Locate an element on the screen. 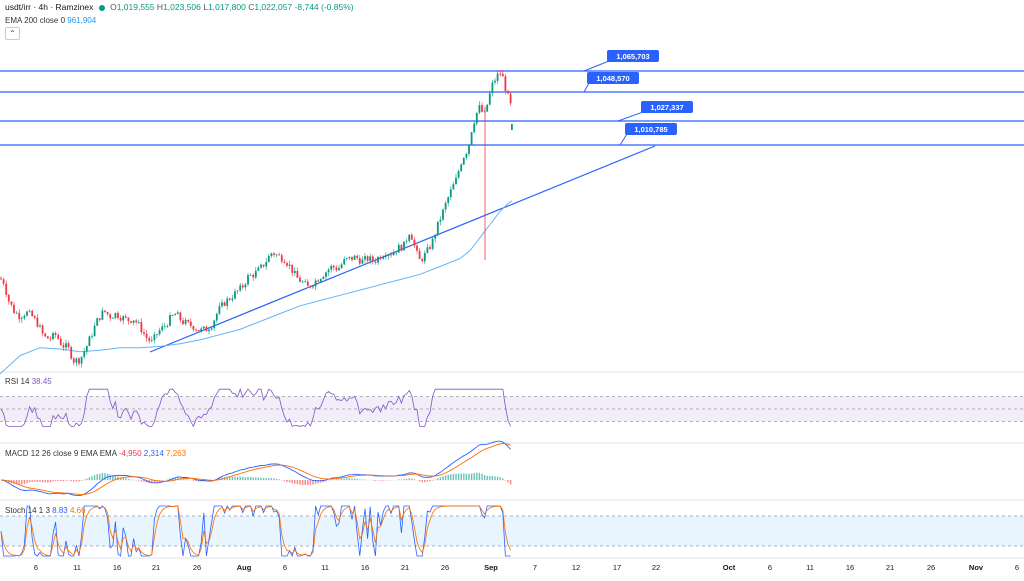 The image size is (1024, 581). chevron-up-icon: ⌃ is located at coordinates (12, 33).